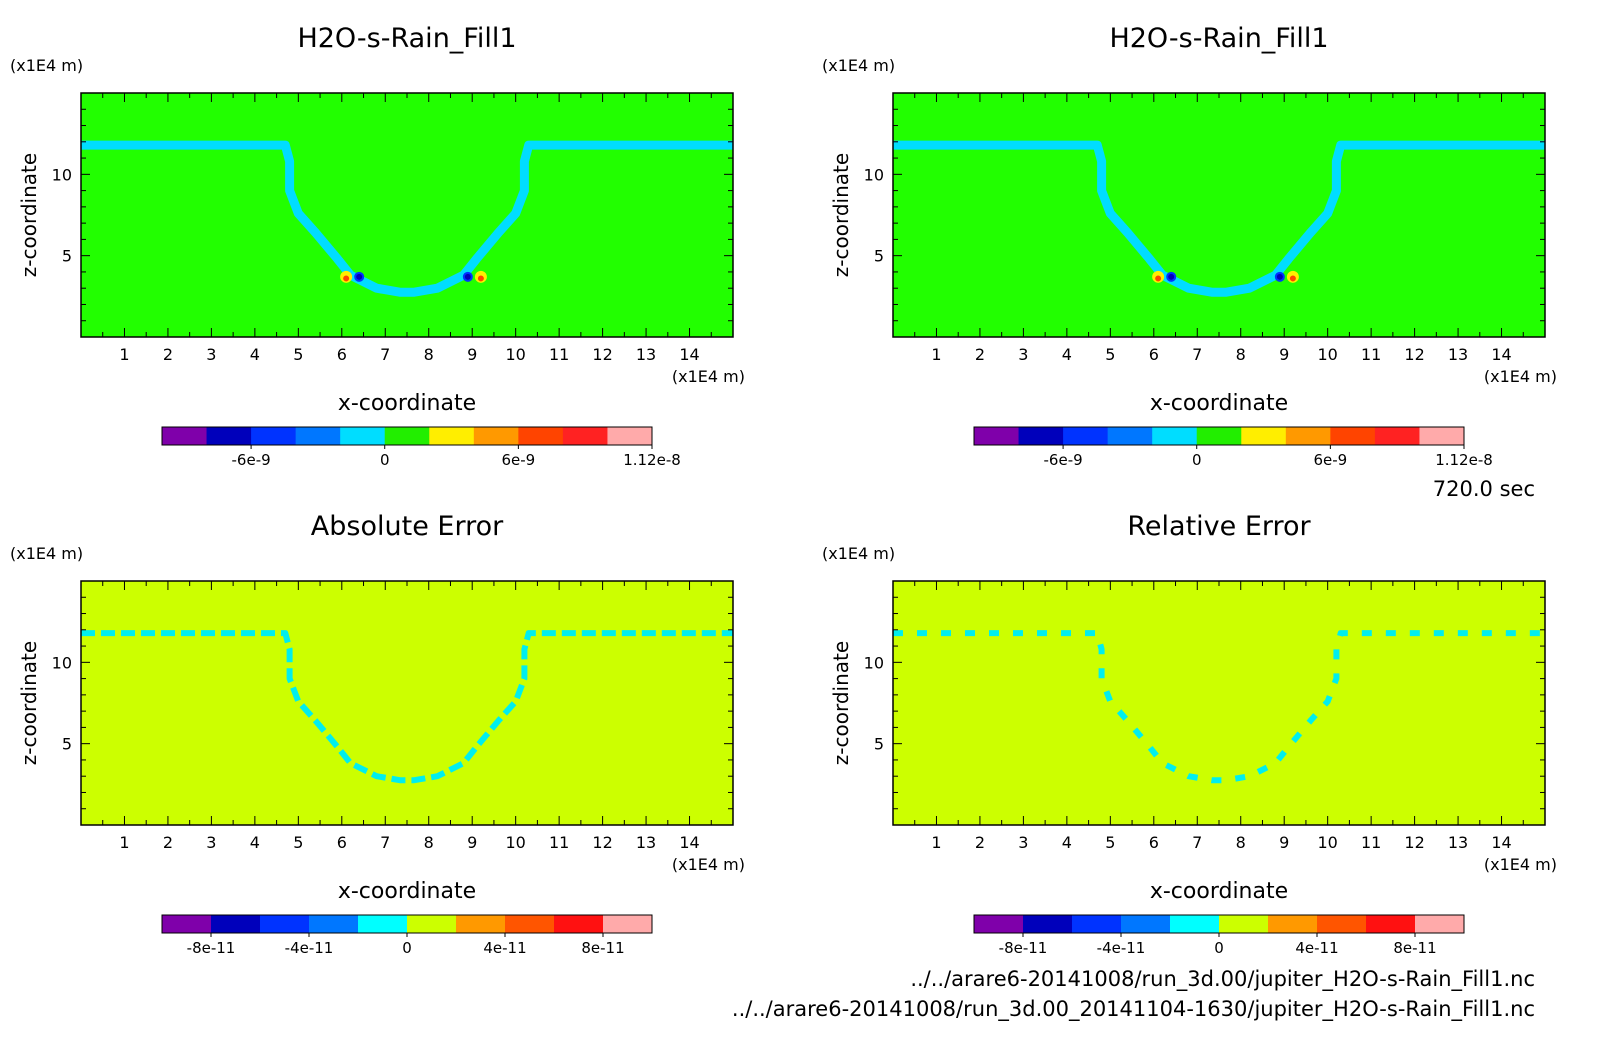 The image size is (1604, 1054). Describe the element at coordinates (602, 948) in the screenshot. I see `colorbar-label: 8e-11` at that location.